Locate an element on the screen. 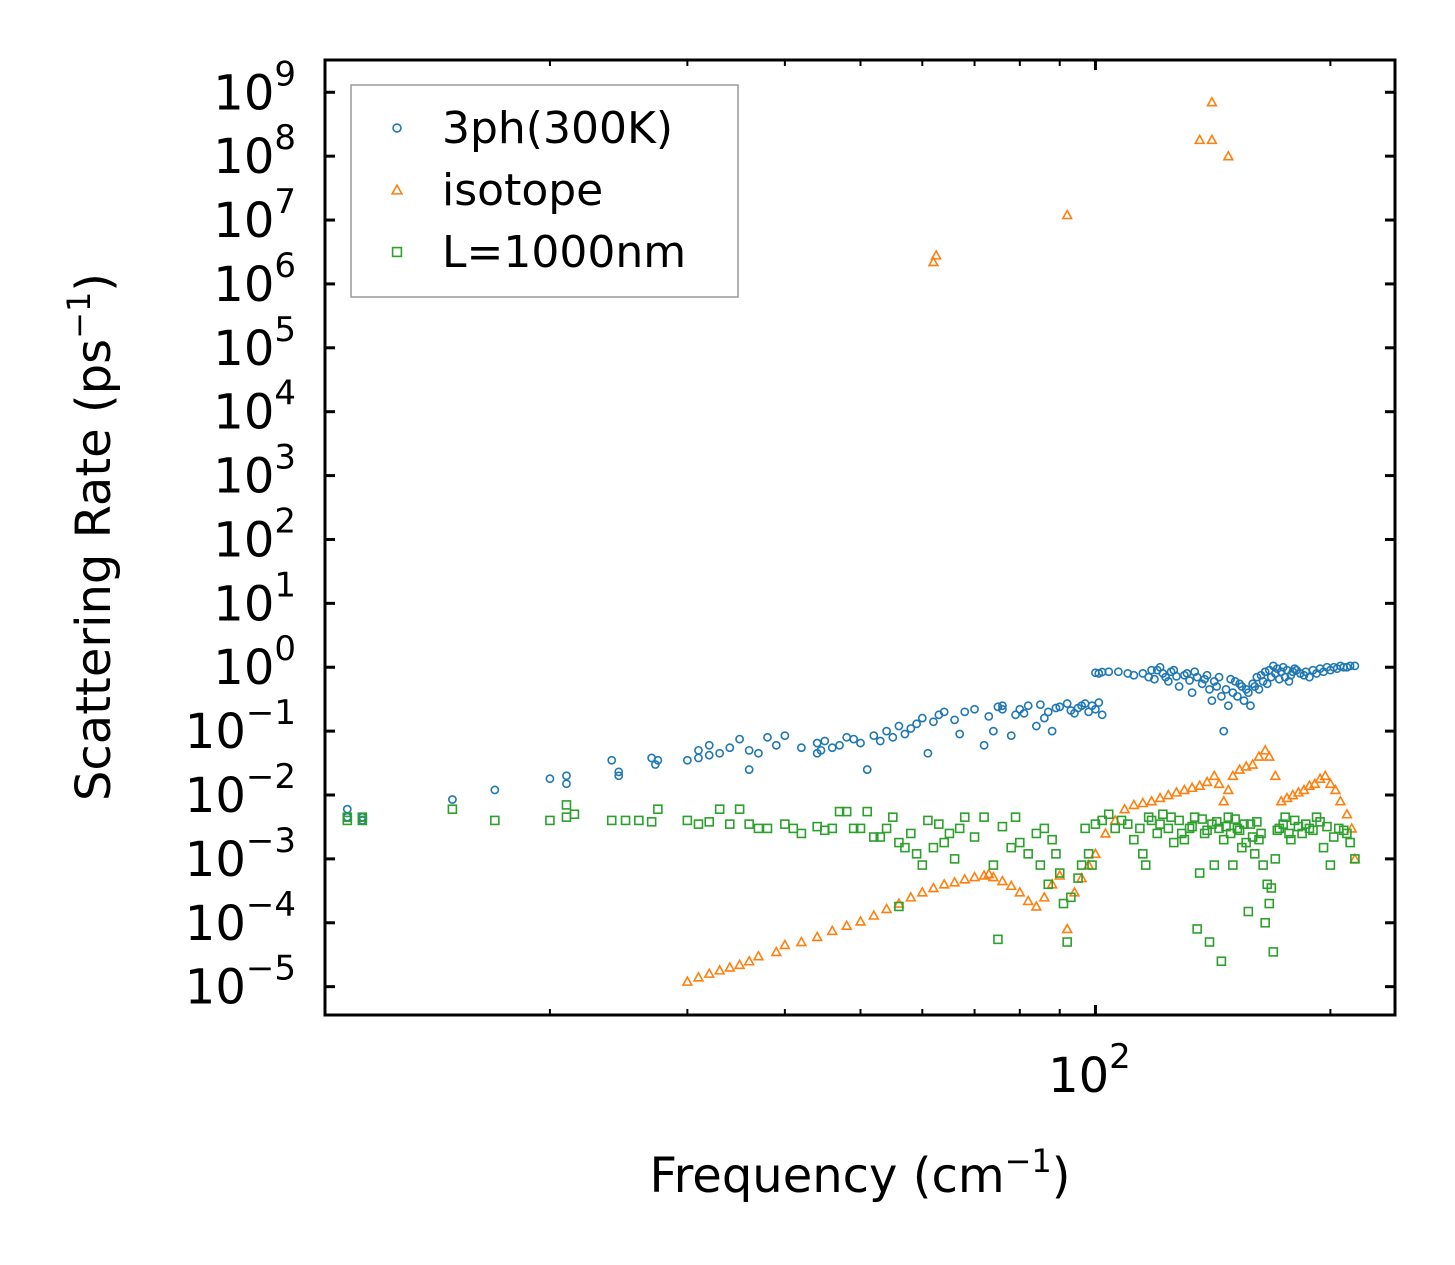  series-3ph(300K) is located at coordinates (851, 743).